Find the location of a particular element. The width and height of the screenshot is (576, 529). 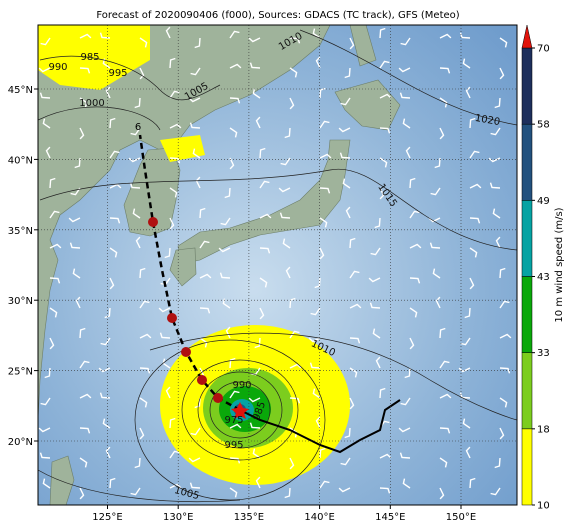

y-tick-label: 30°N is located at coordinates (20, 301).